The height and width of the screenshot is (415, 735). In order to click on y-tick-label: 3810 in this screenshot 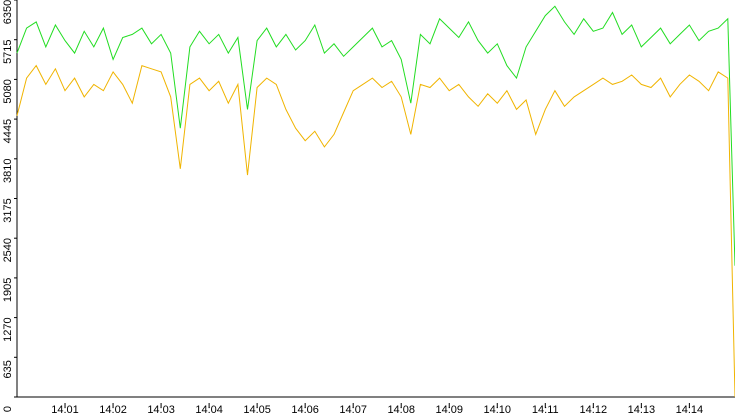, I will do `click(8, 171)`.